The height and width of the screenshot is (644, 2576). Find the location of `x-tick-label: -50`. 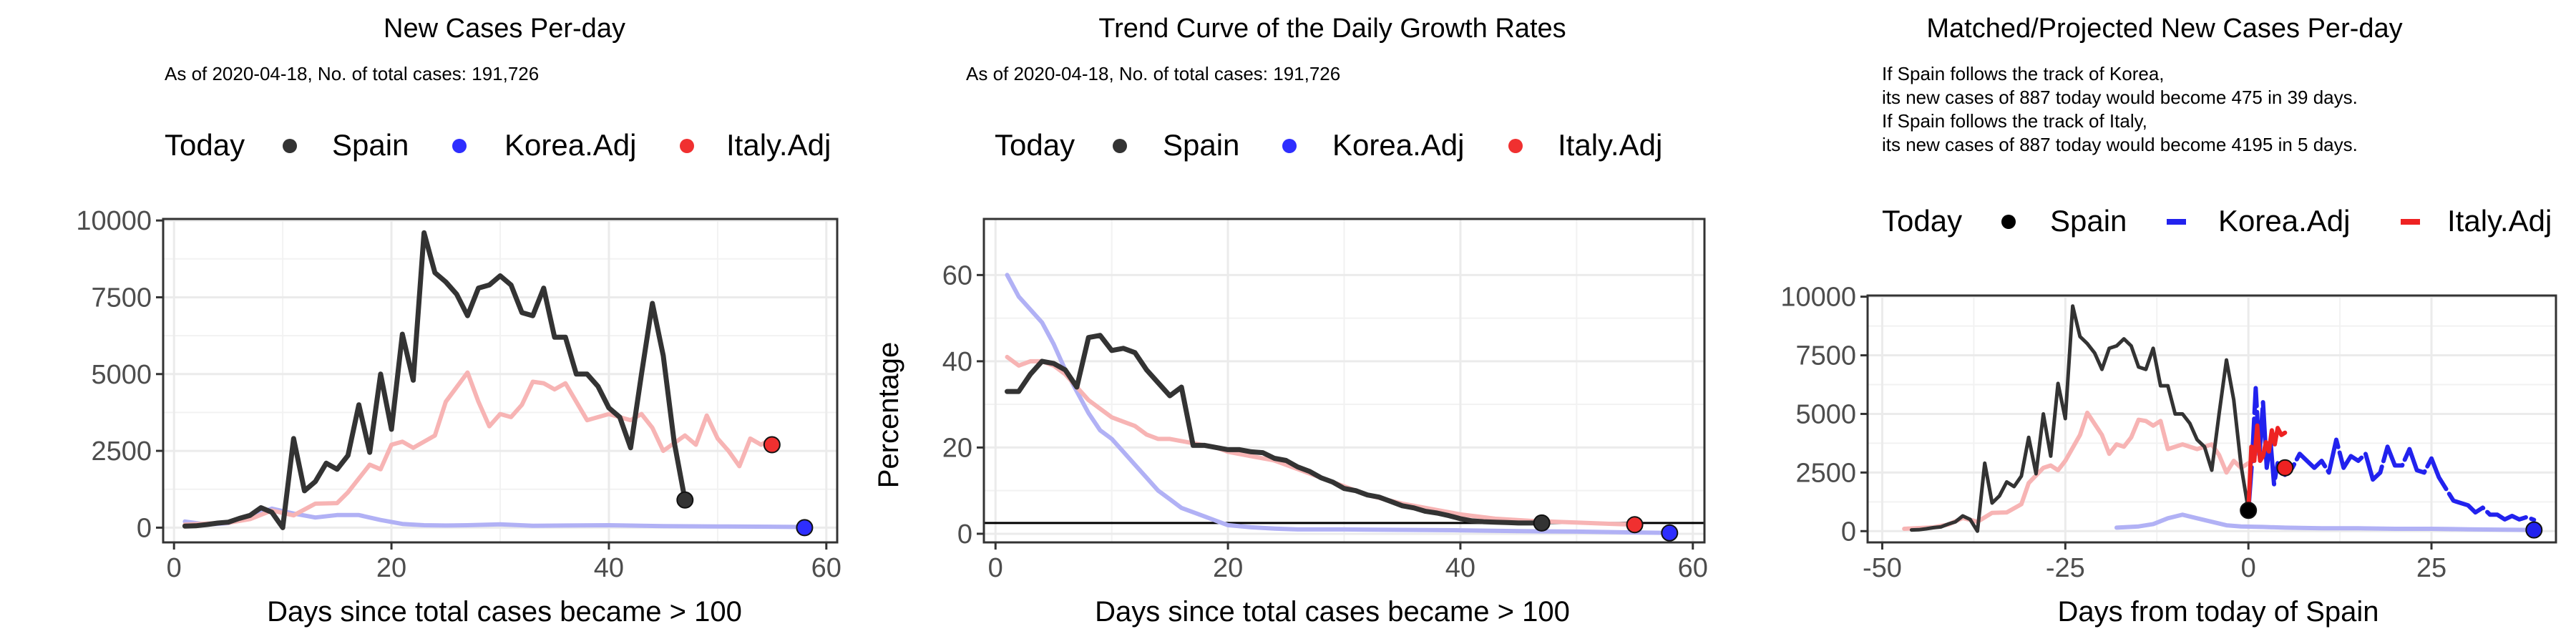

x-tick-label: -50 is located at coordinates (1882, 568).